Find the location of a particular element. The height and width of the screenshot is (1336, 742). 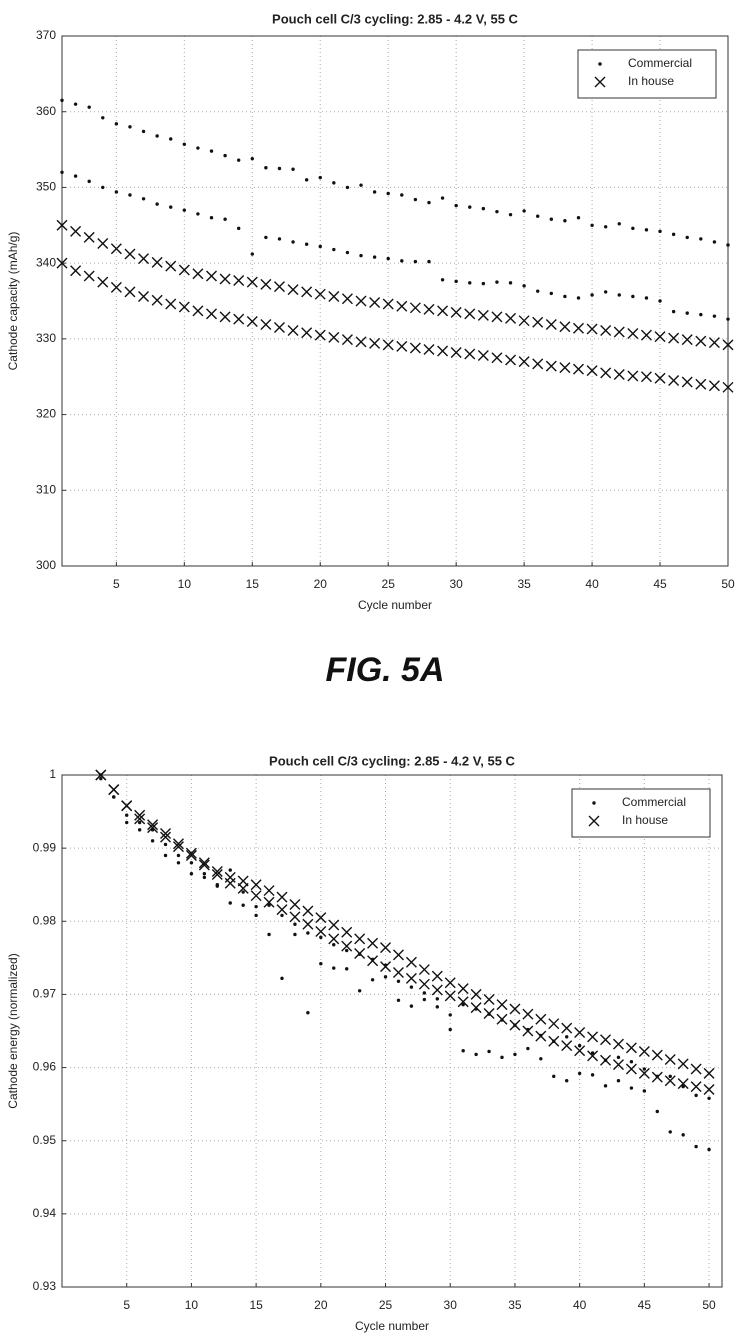

x-tick-label: 30 is located at coordinates (451, 1305).